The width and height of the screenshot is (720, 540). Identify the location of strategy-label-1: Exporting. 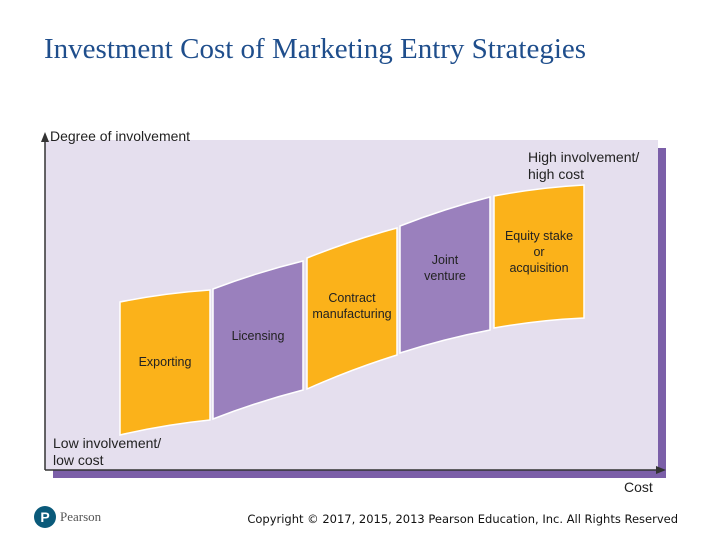
(165, 362).